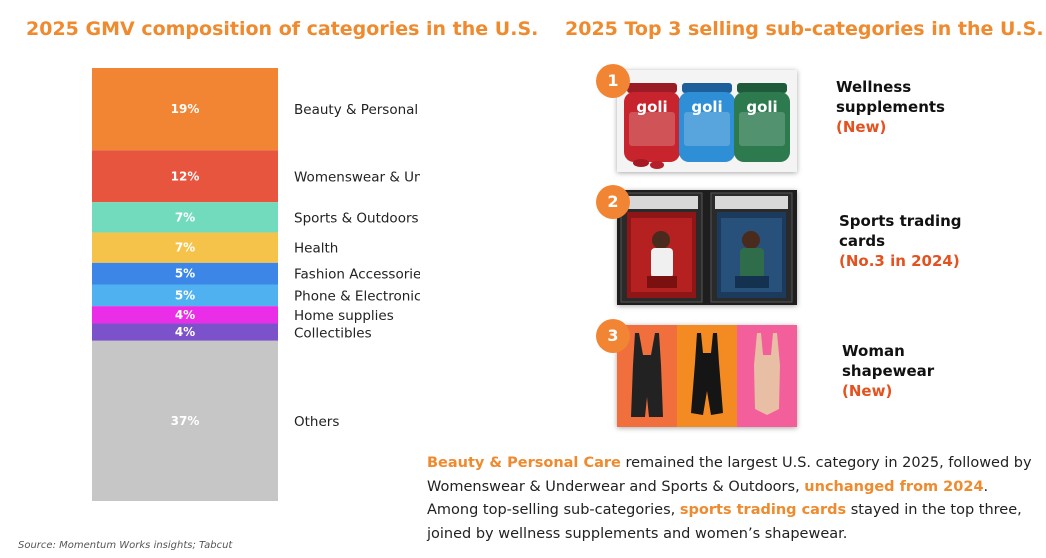 The image size is (1046, 558). I want to click on subcategory-1-name: Wellness supplements (New), so click(890, 107).